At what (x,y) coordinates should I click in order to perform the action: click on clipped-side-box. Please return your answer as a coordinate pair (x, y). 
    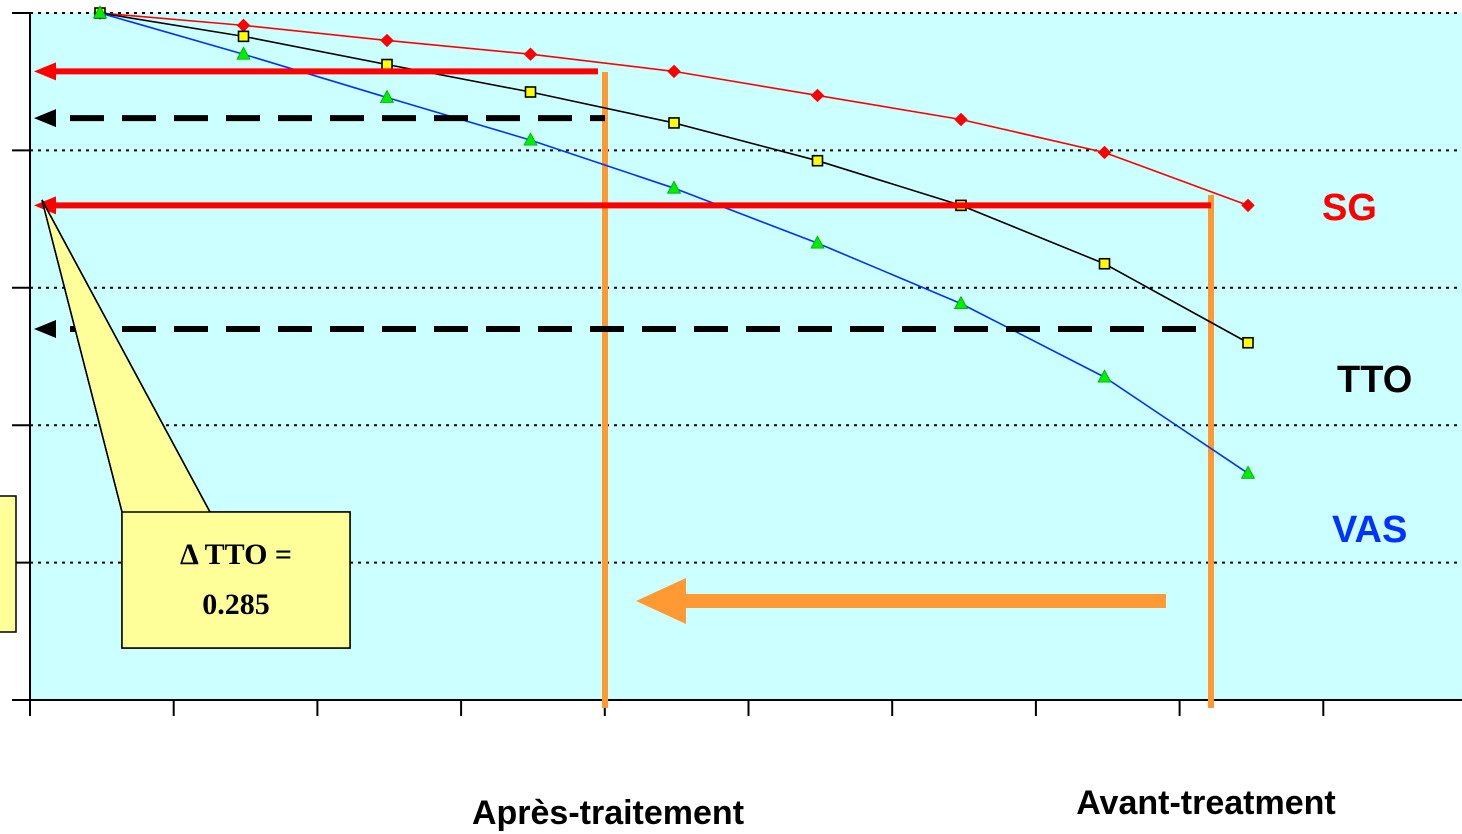
    Looking at the image, I should click on (8, 564).